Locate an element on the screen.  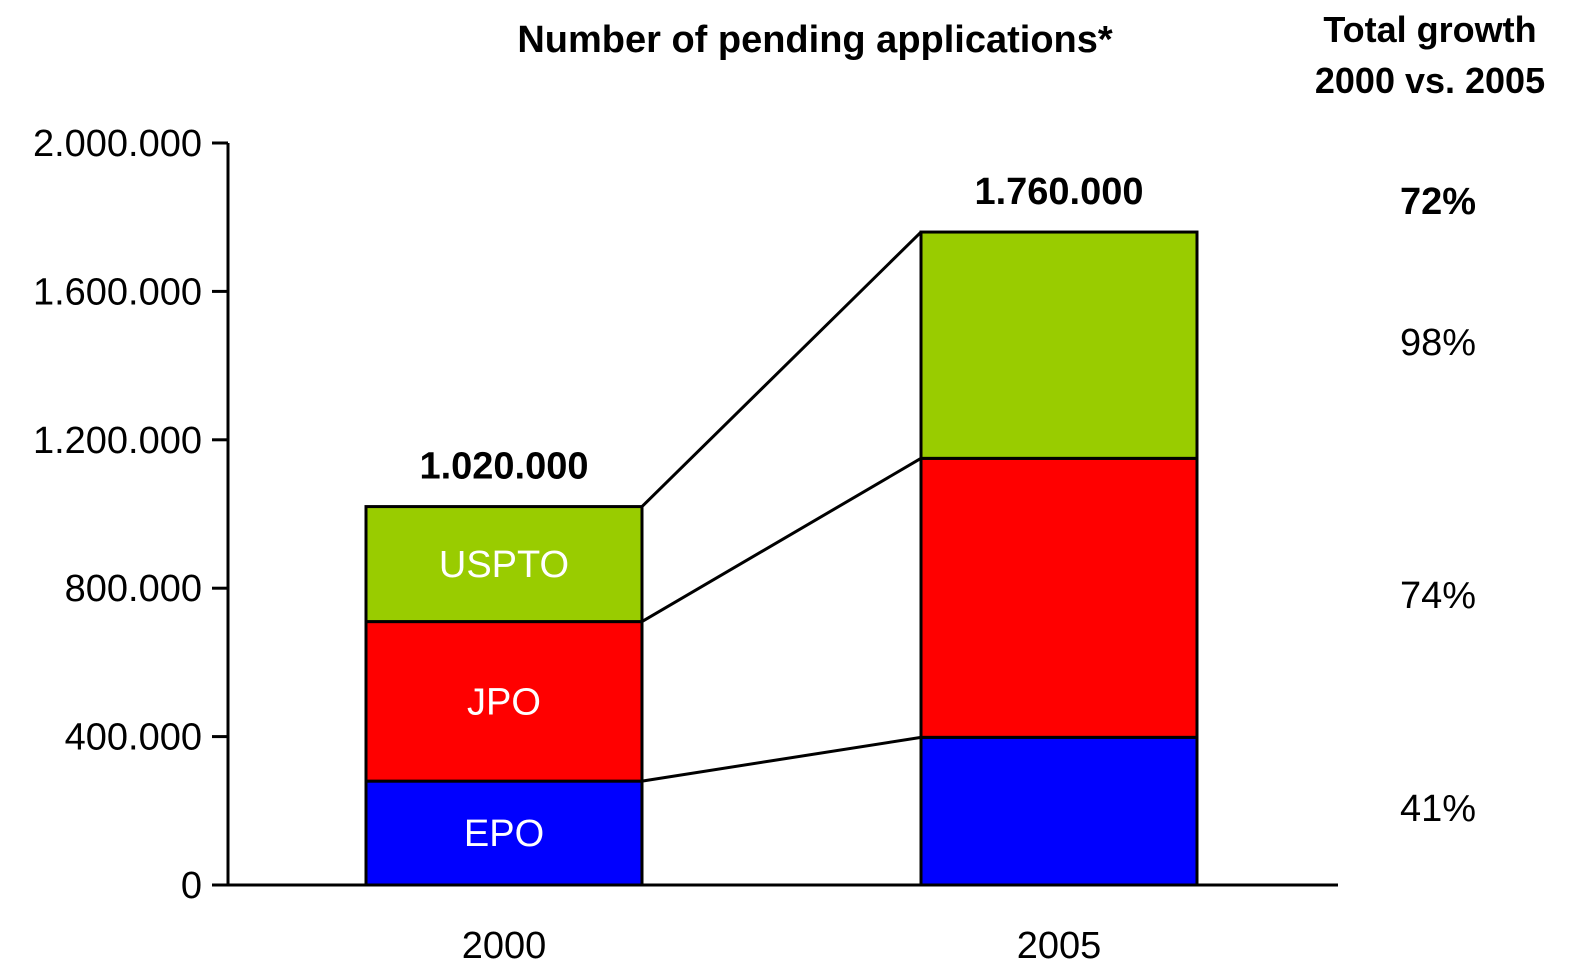
bar-segment-uspto-2005 is located at coordinates (1059, 345).